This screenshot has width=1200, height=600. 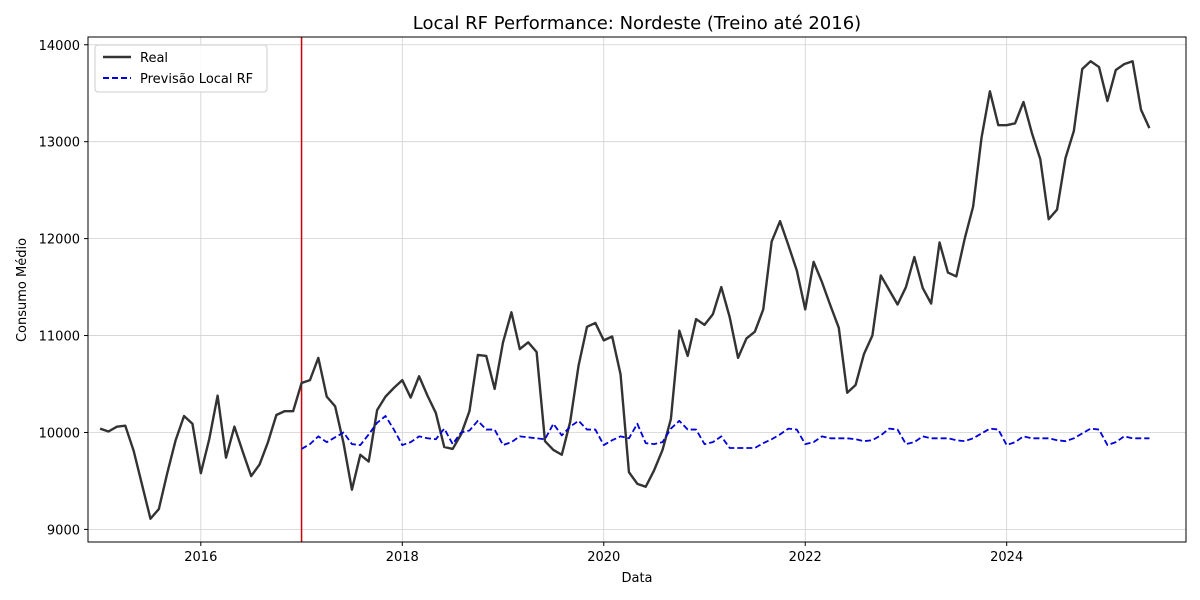 What do you see at coordinates (603, 557) in the screenshot?
I see `x-tick-label: 2020` at bounding box center [603, 557].